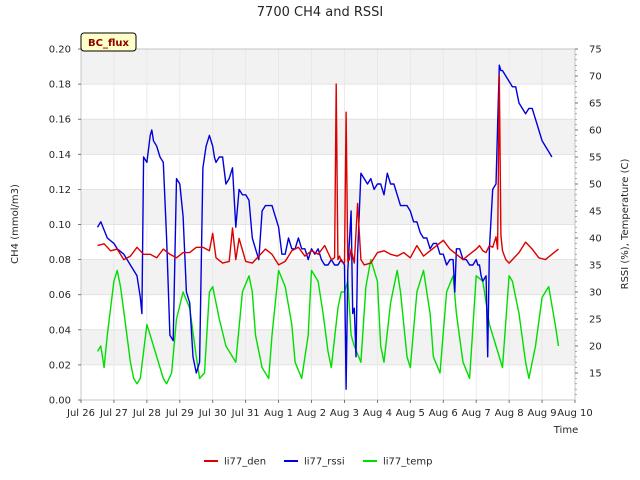  Describe the element at coordinates (595, 77) in the screenshot. I see `y-tick-label-right: 70` at that location.